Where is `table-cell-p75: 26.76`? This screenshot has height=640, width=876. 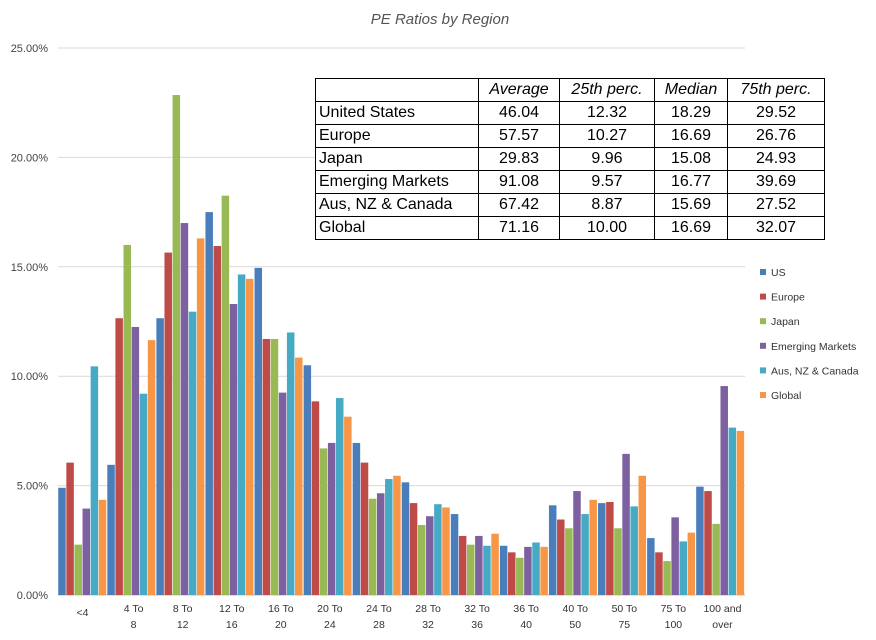
table-cell-p75: 26.76 is located at coordinates (776, 136).